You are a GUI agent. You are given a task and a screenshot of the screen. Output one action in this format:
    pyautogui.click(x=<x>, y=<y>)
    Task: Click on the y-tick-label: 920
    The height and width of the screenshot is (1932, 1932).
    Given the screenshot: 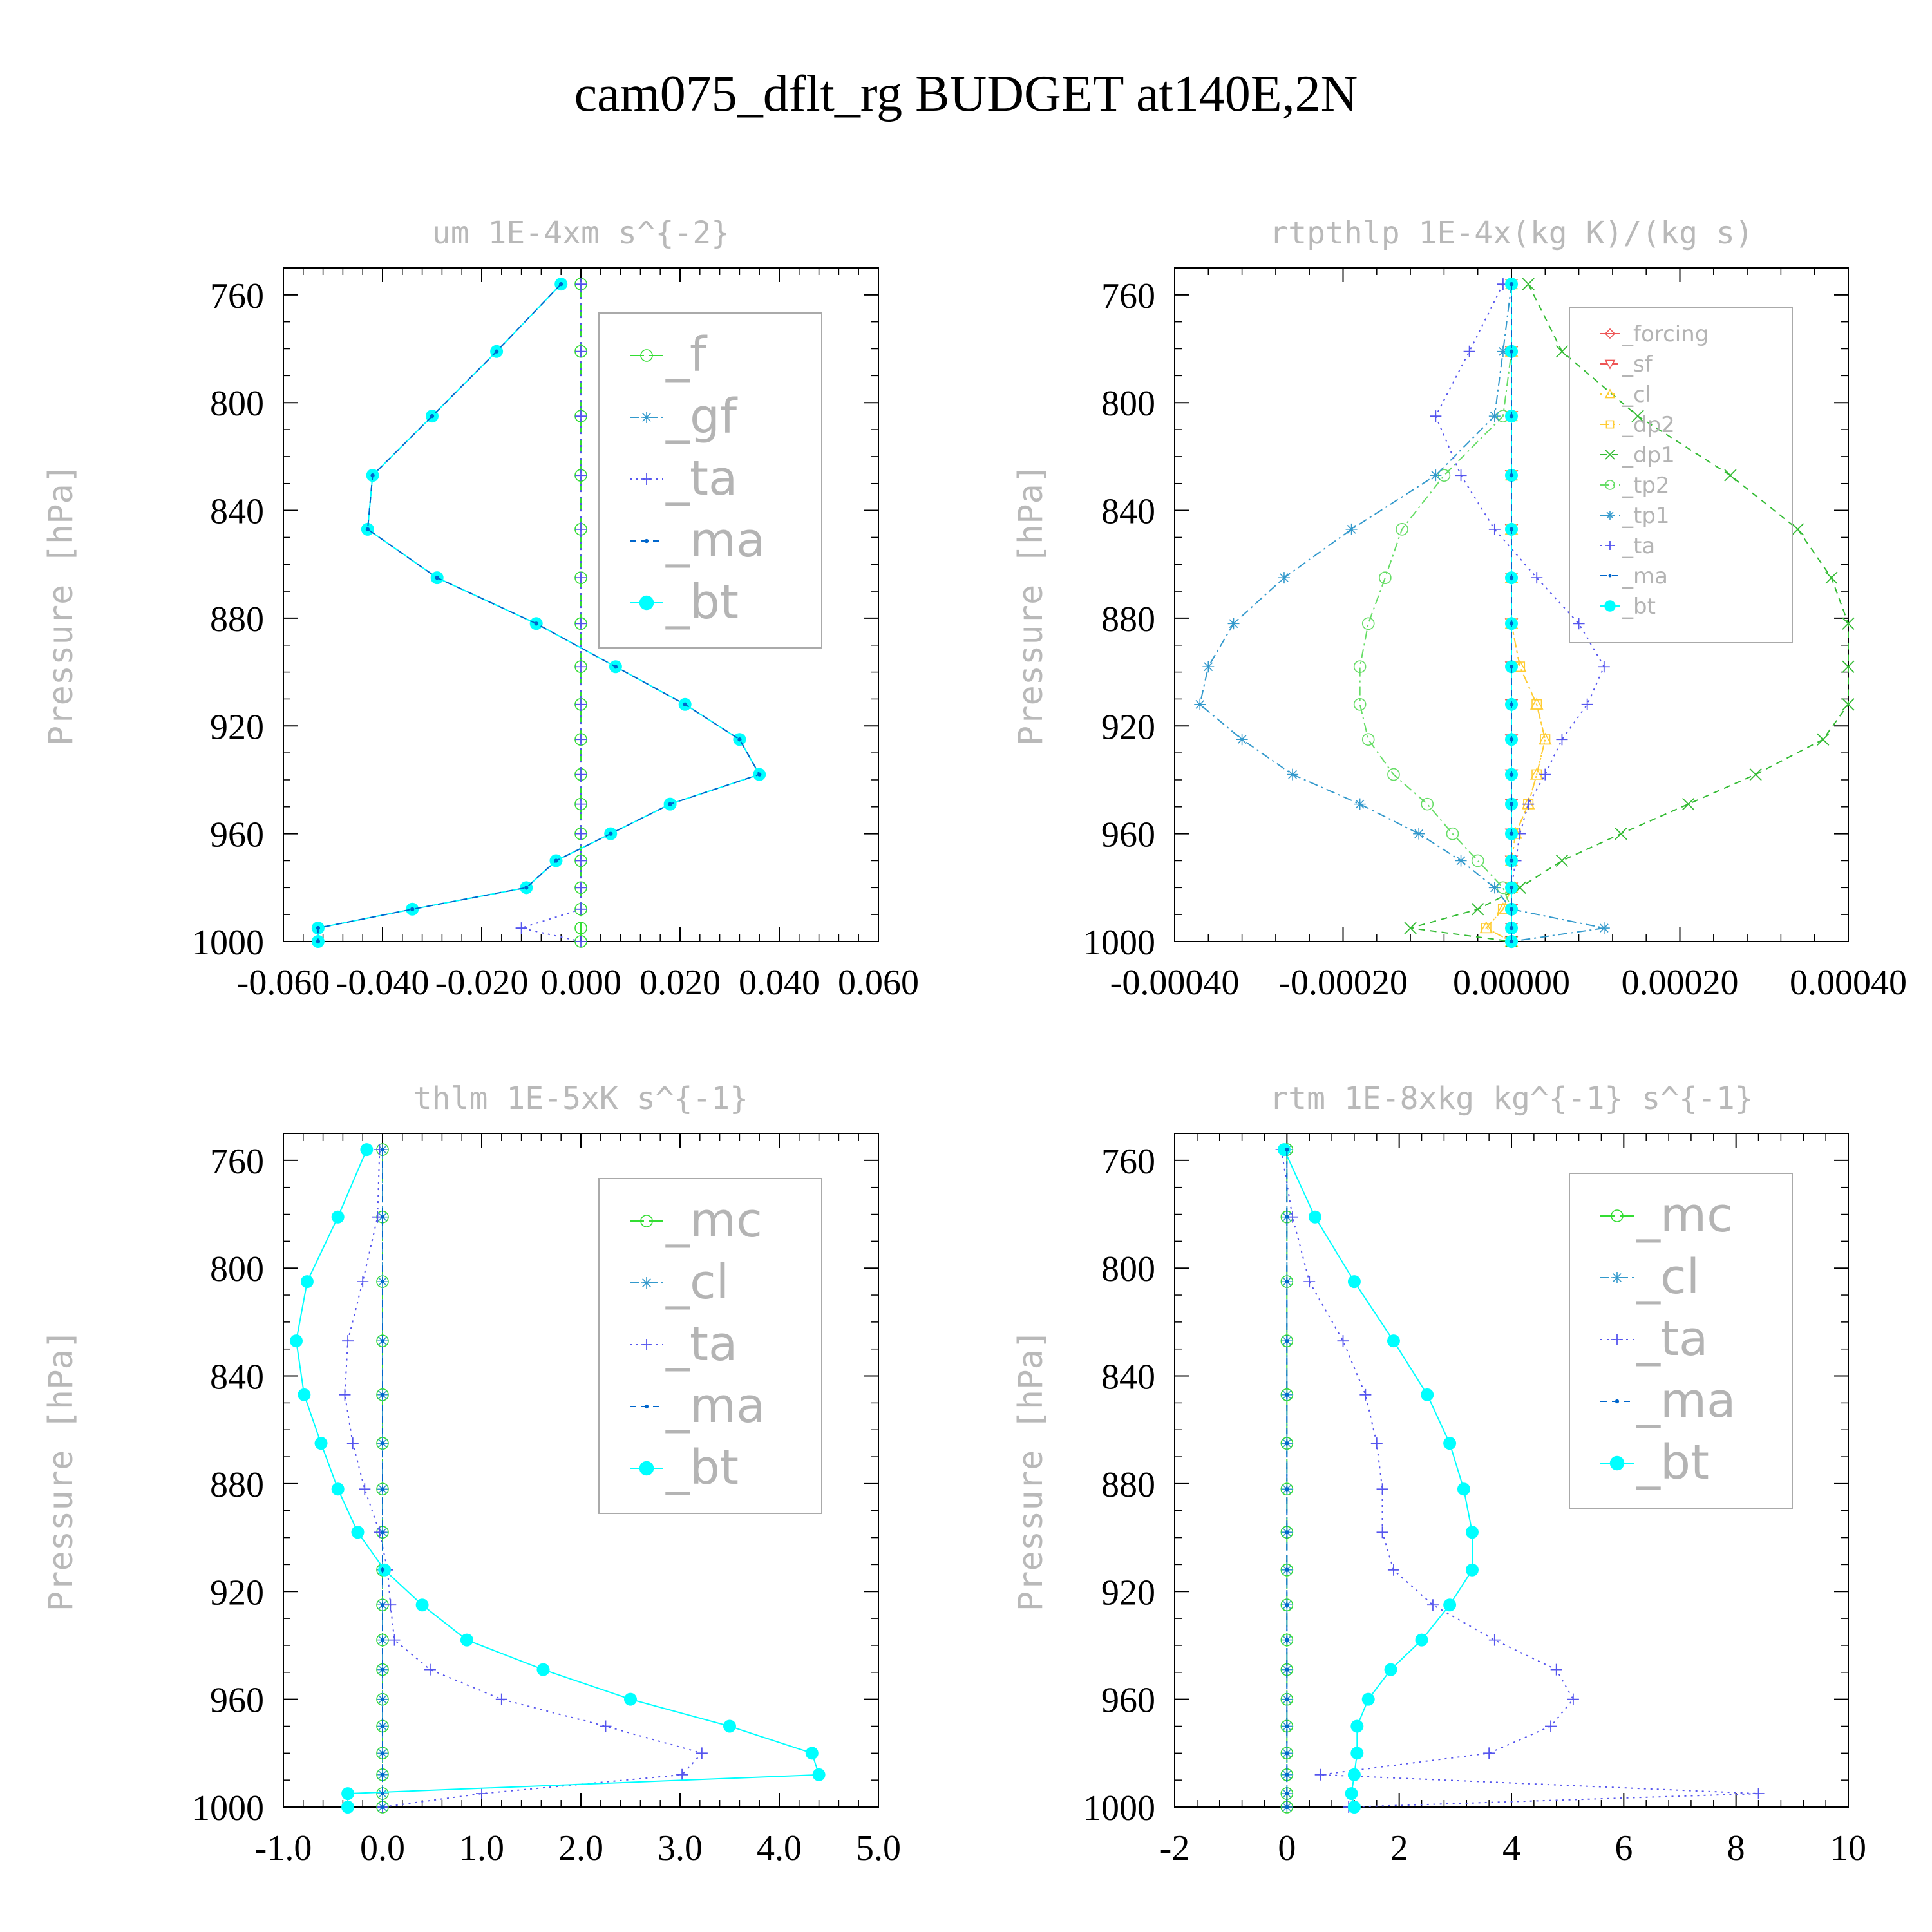 What is the action you would take?
    pyautogui.click(x=237, y=727)
    